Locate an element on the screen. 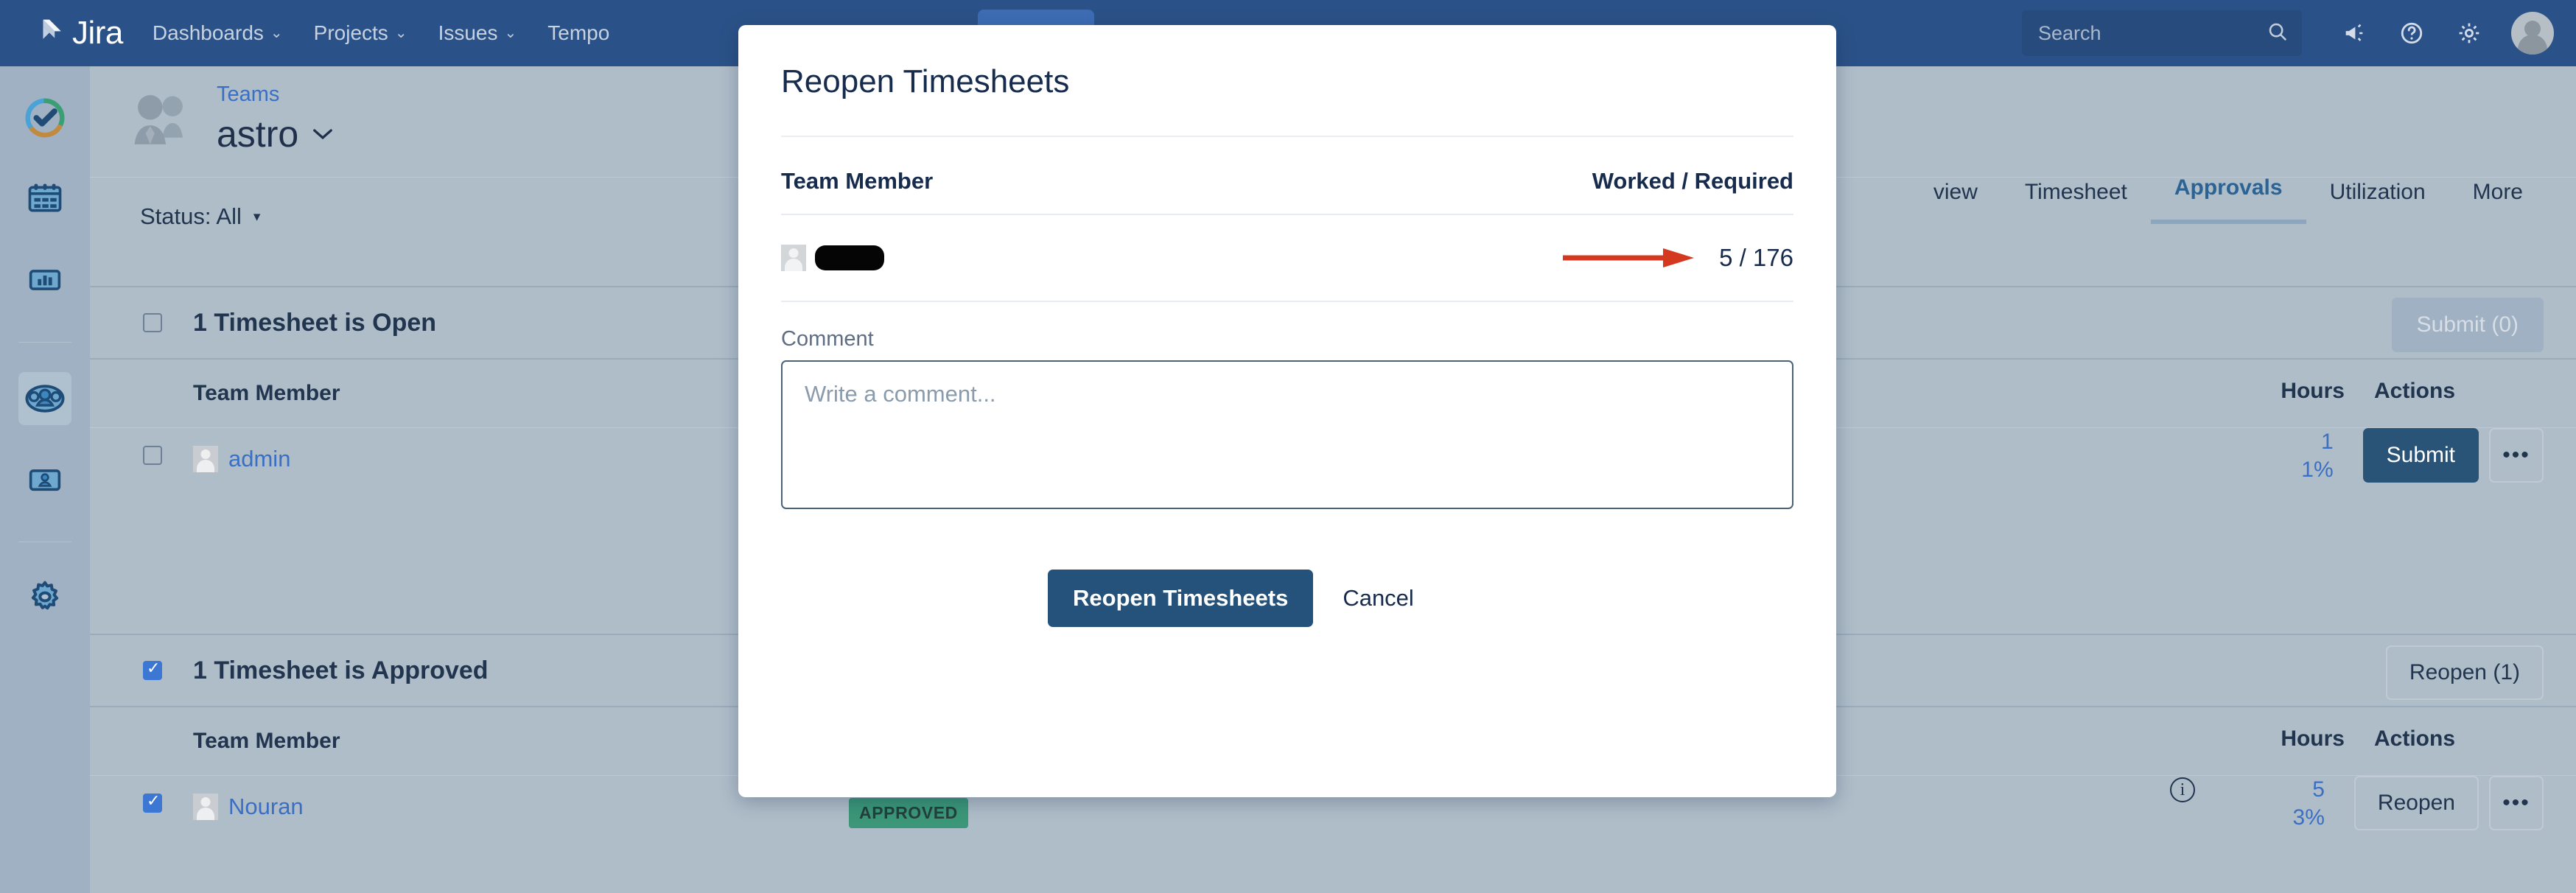 This screenshot has width=2576, height=893. section-header-open: 1 Timesheet is Open Submit (0) is located at coordinates (1333, 322).